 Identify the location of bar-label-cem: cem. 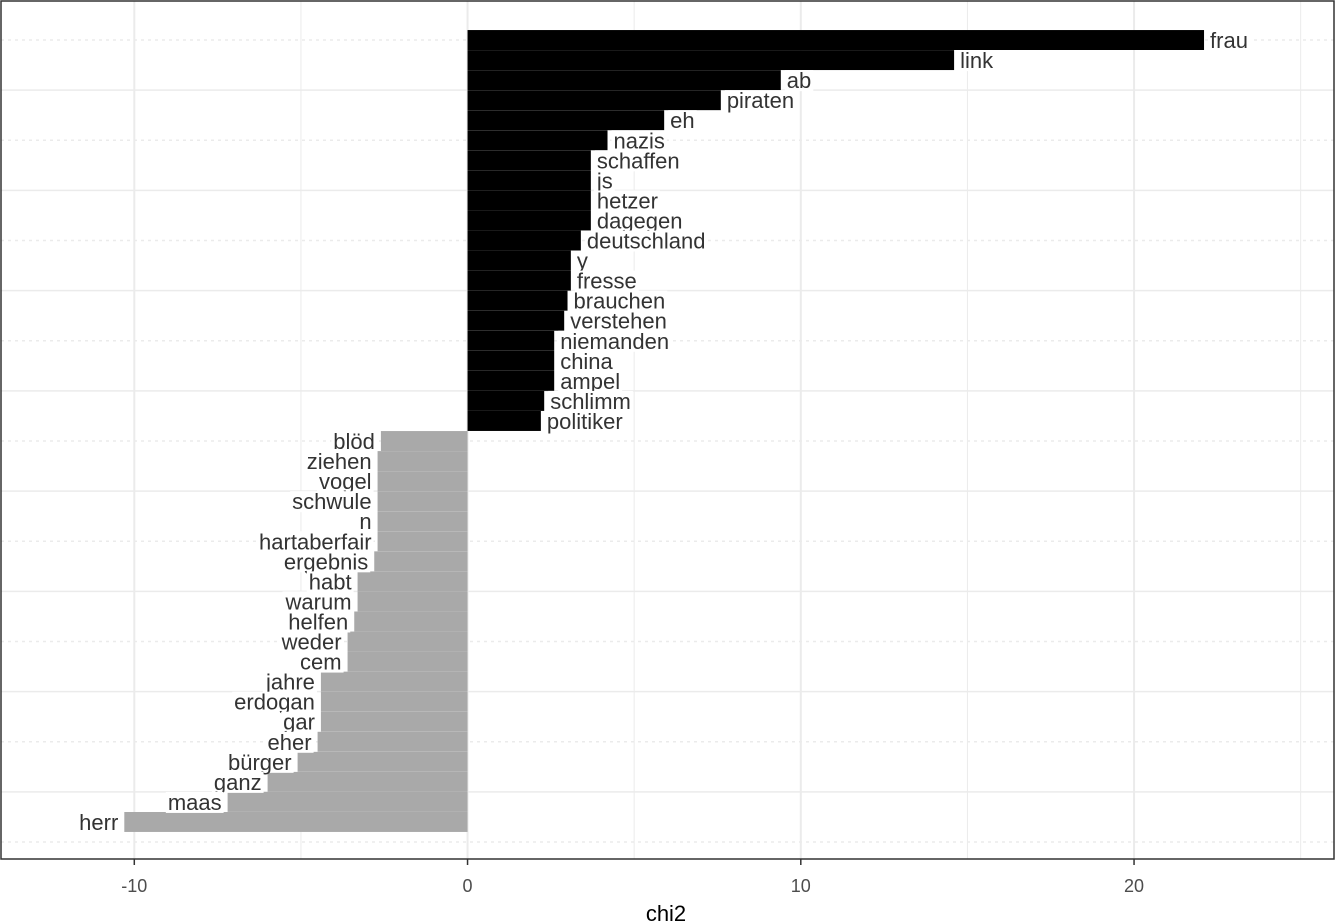
(321, 662).